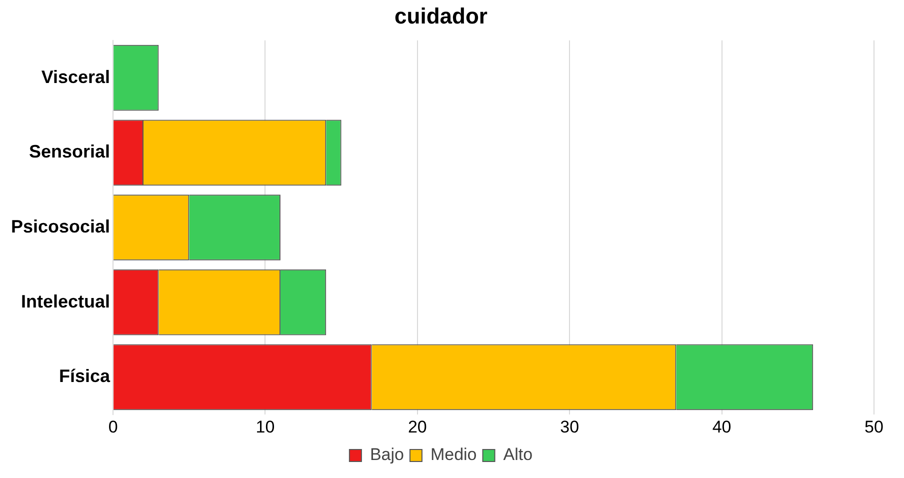  Describe the element at coordinates (113, 426) in the screenshot. I see `x-tick-label: 0` at that location.